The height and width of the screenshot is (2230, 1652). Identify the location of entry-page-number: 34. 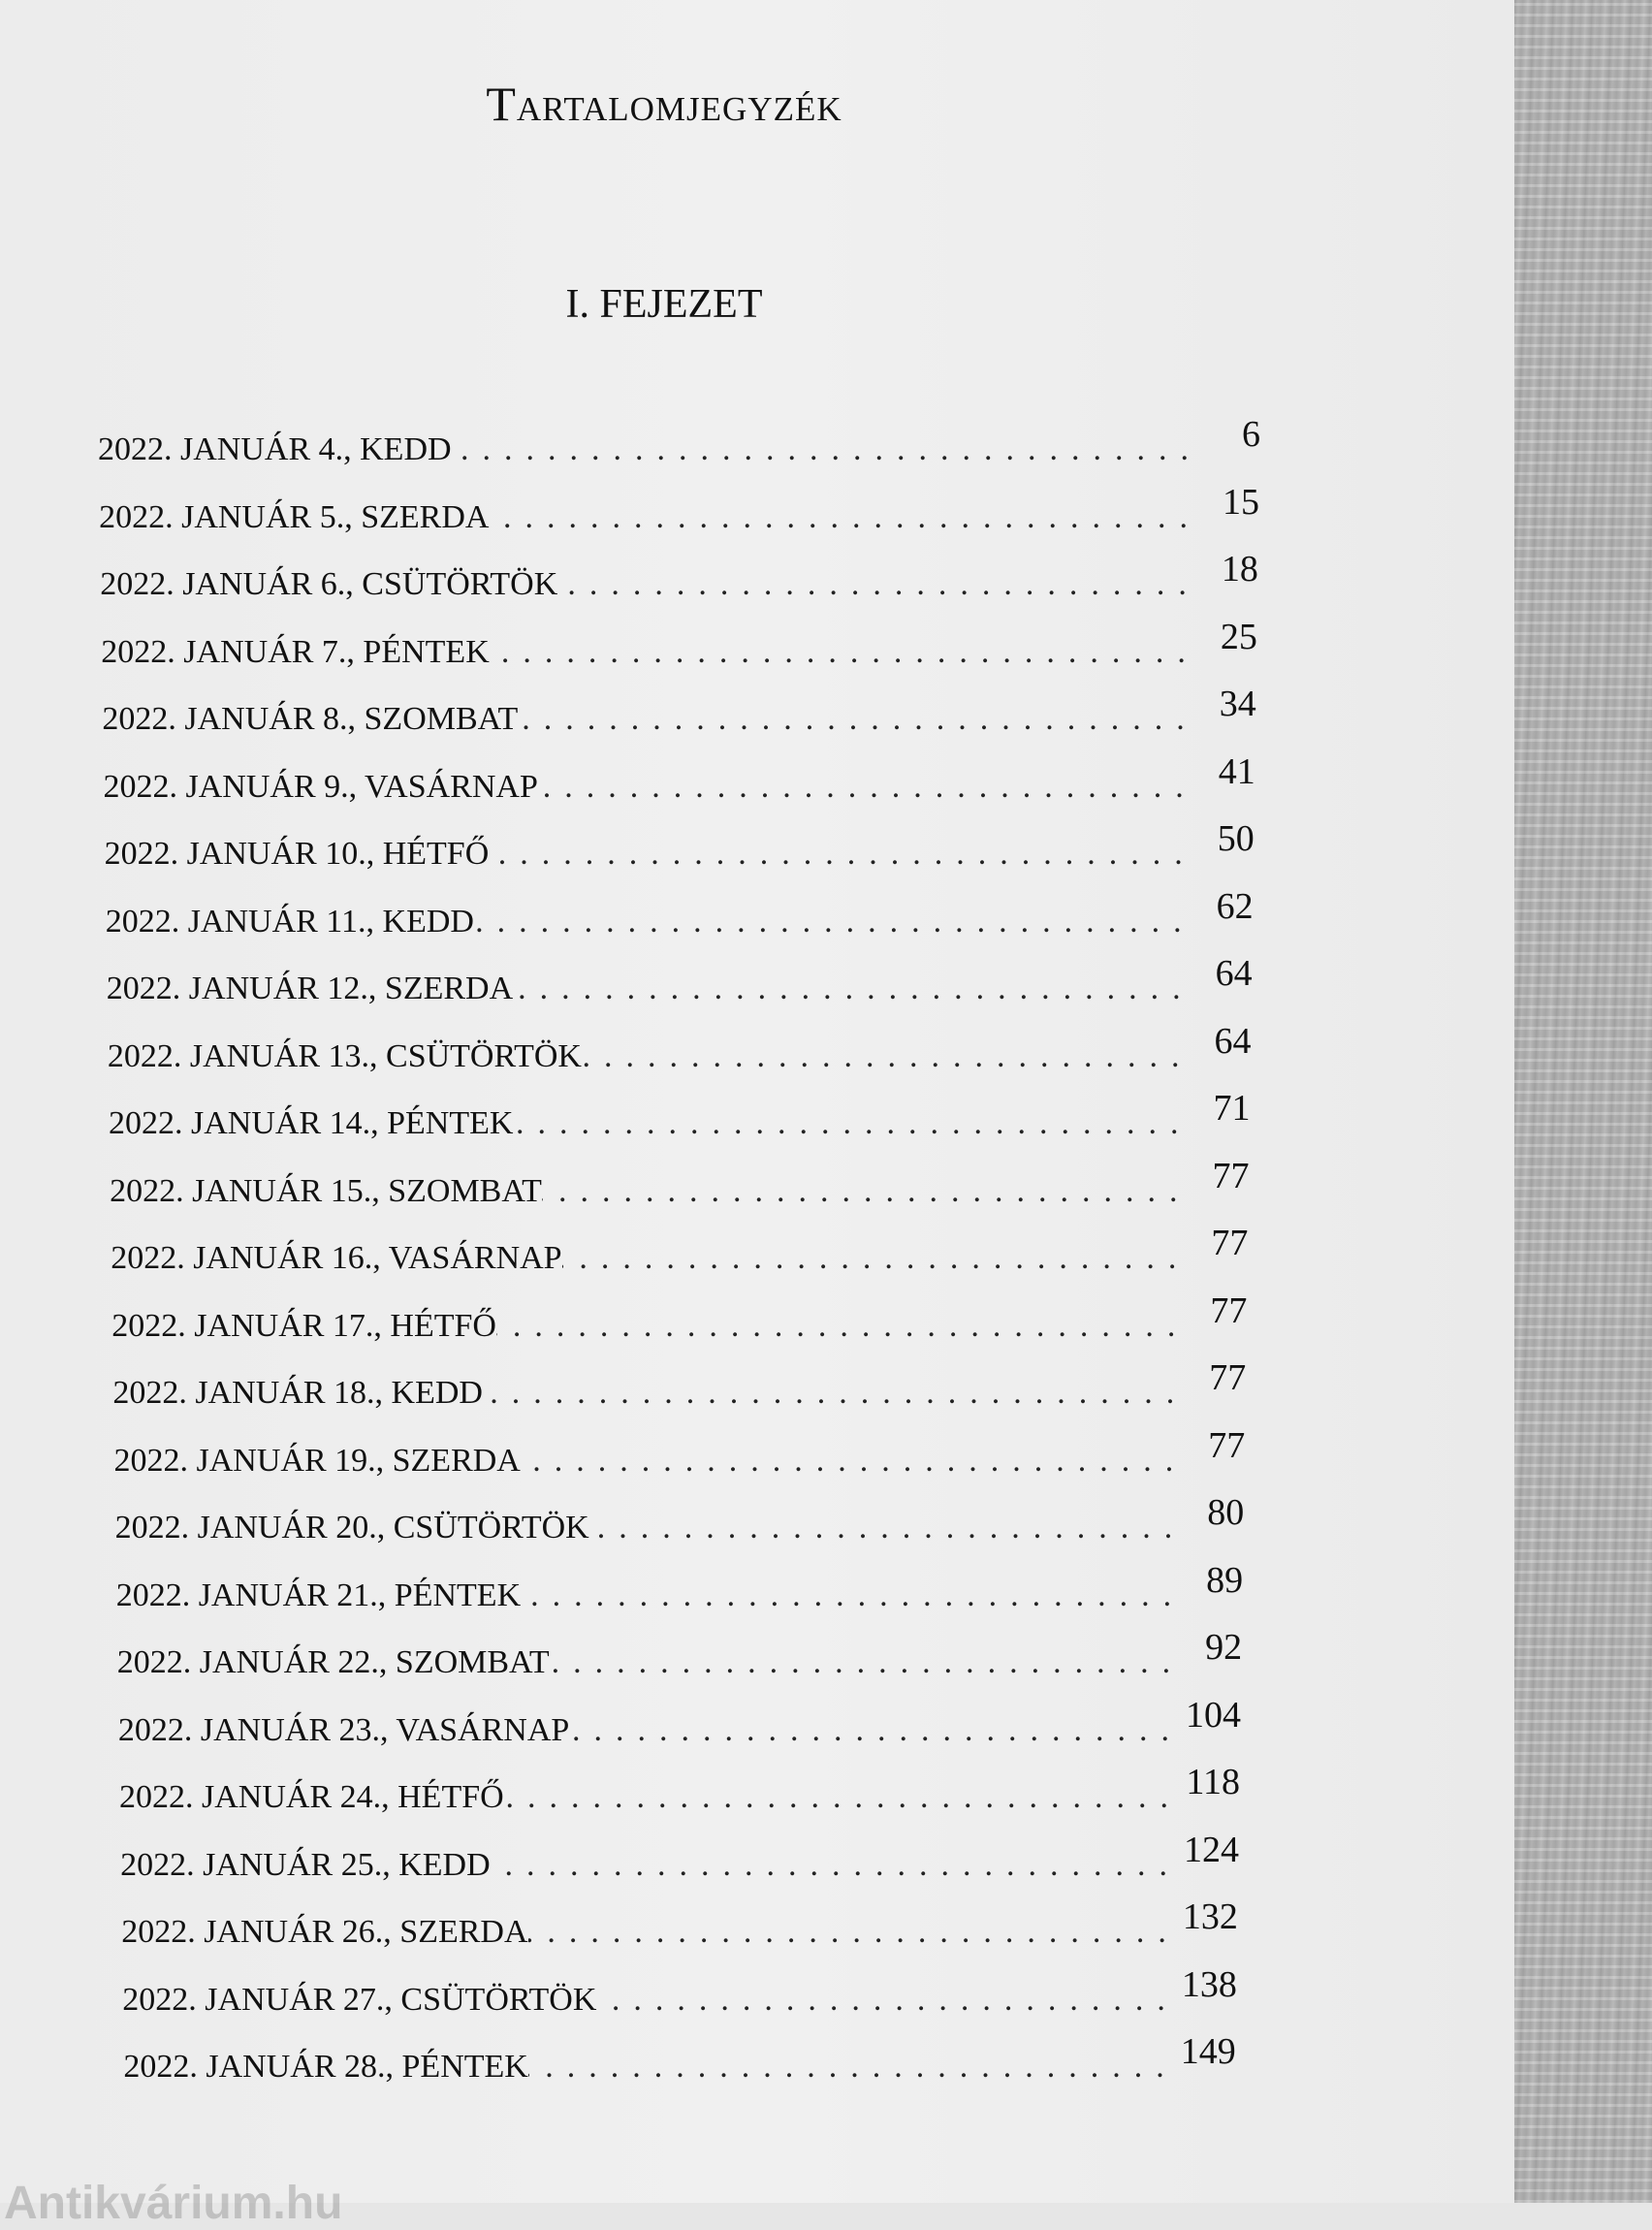
(1238, 704).